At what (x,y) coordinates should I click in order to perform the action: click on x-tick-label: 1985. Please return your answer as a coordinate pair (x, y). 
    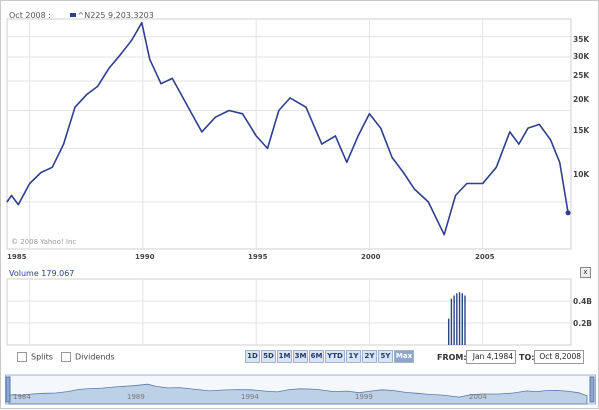
    Looking at the image, I should click on (17, 257).